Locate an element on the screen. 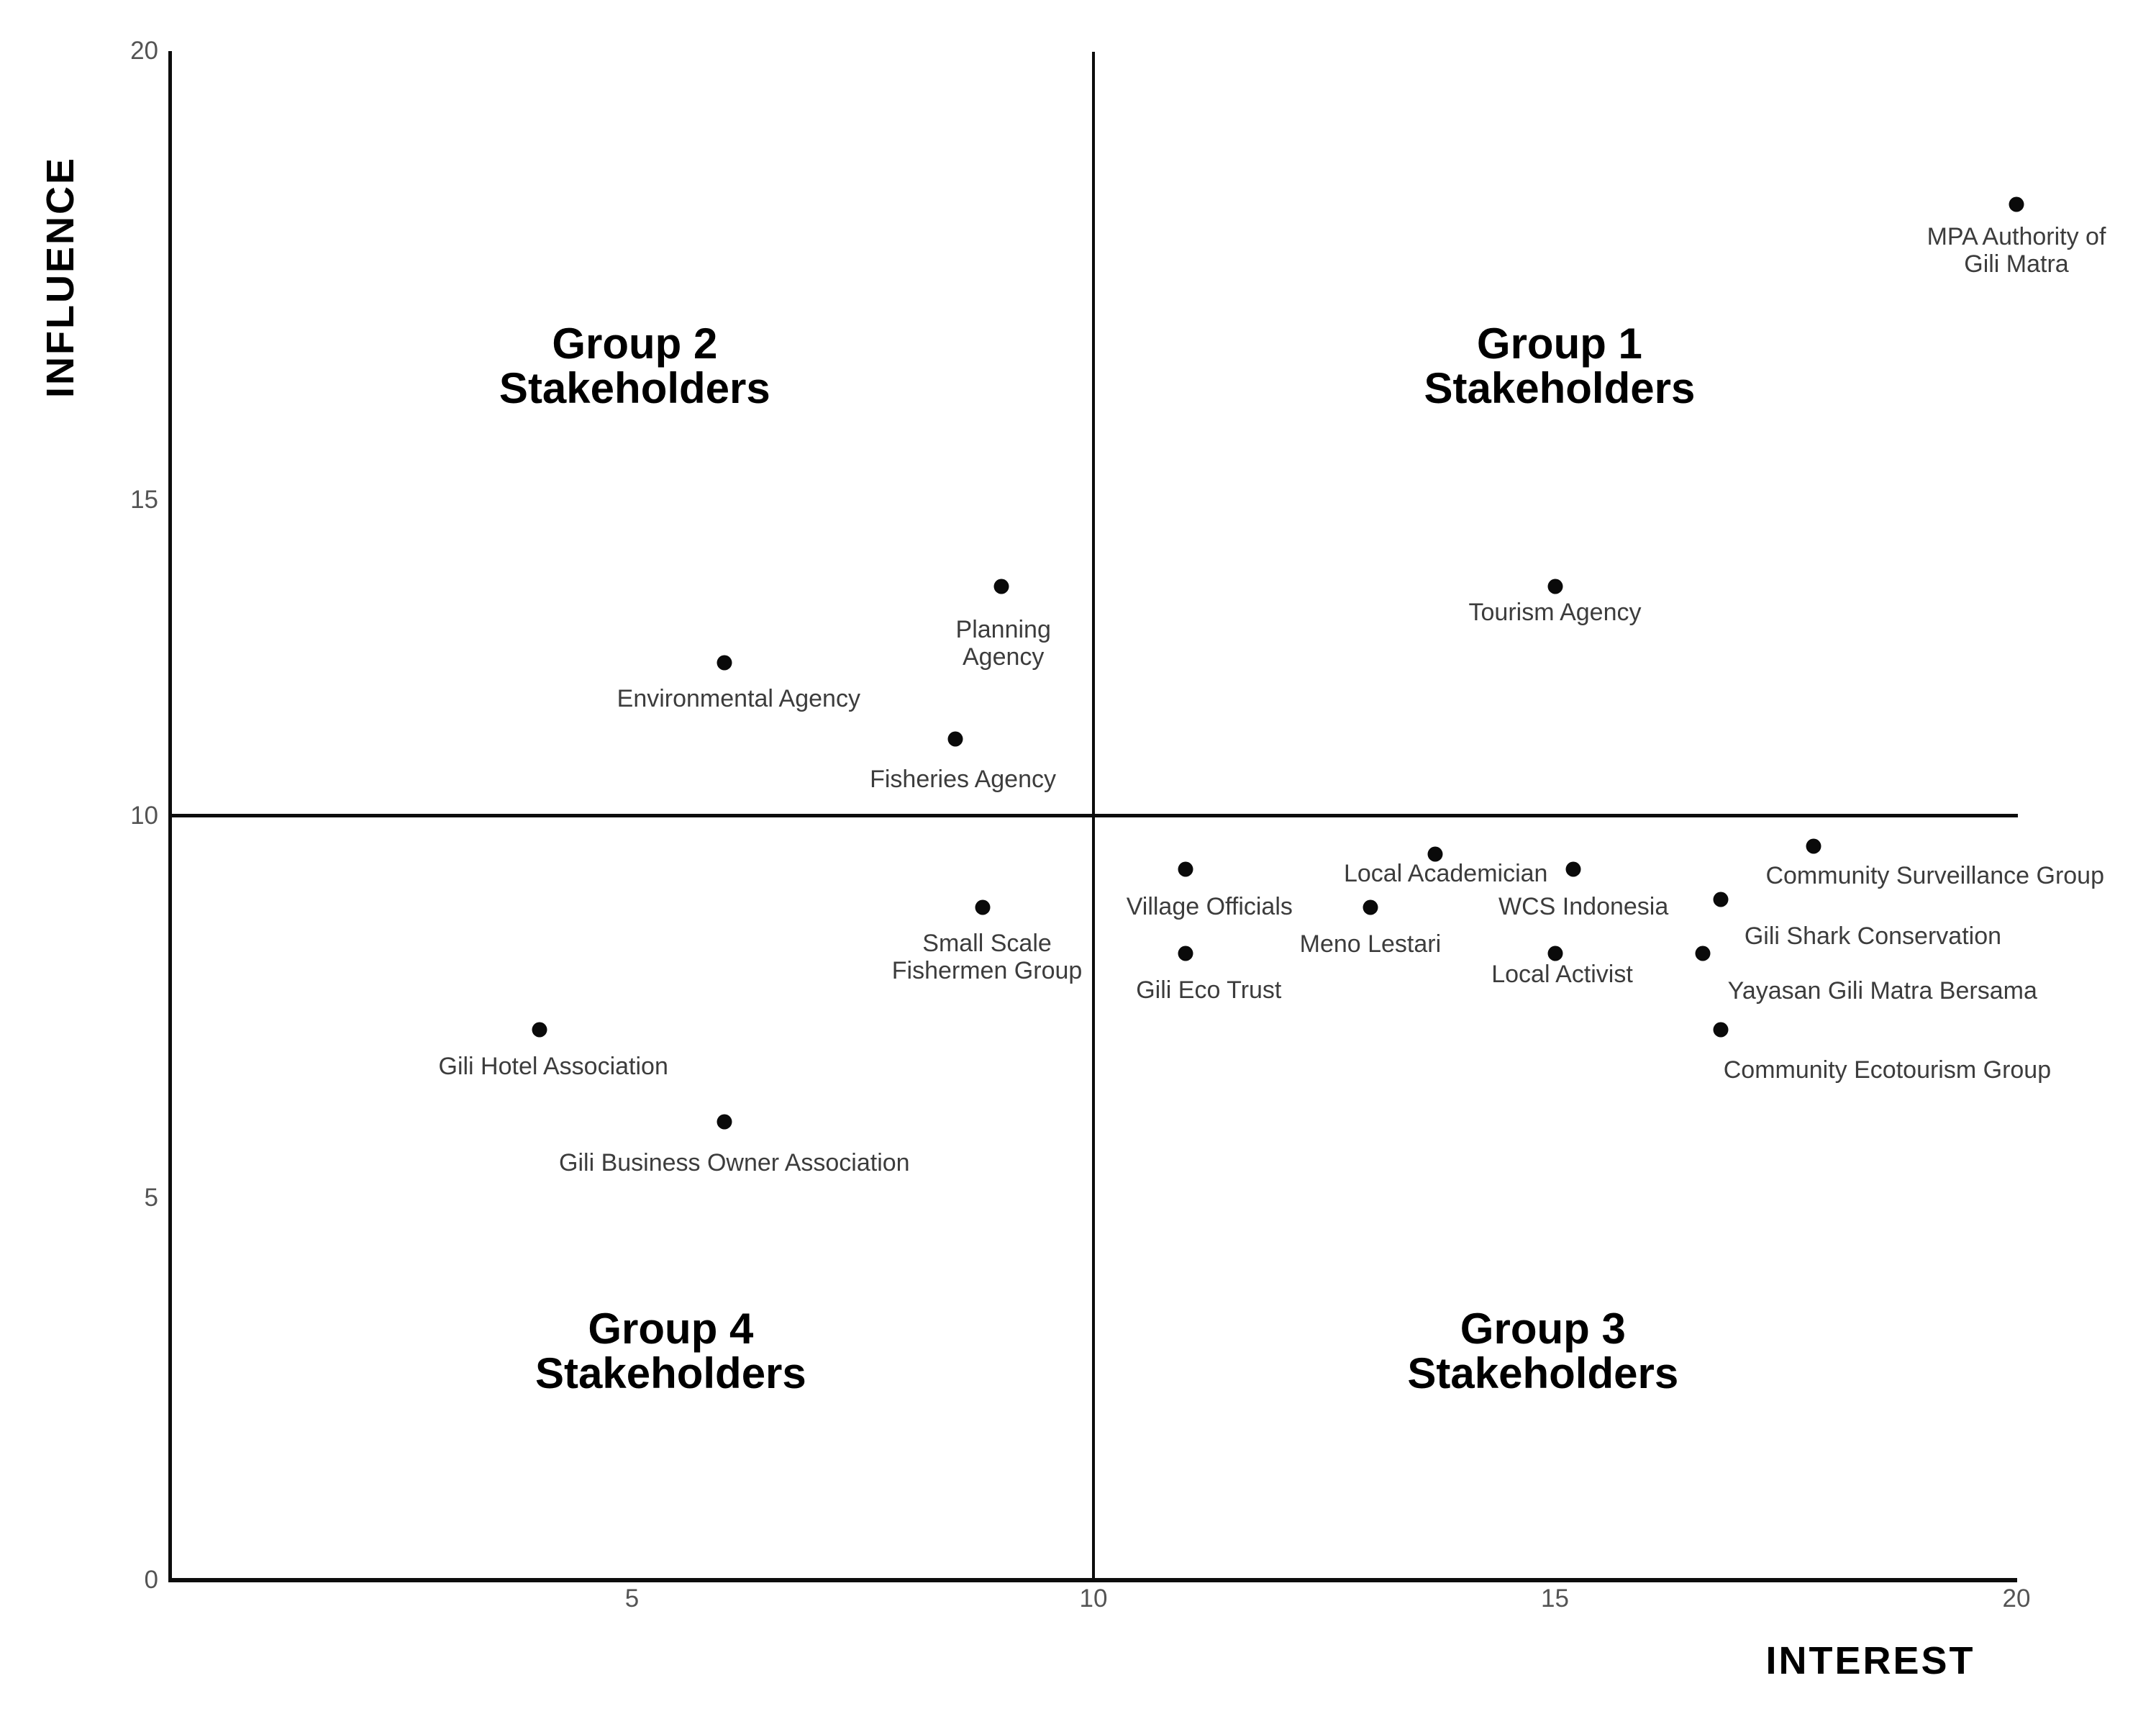  data-point-label: Tourism Agency is located at coordinates (1555, 612).